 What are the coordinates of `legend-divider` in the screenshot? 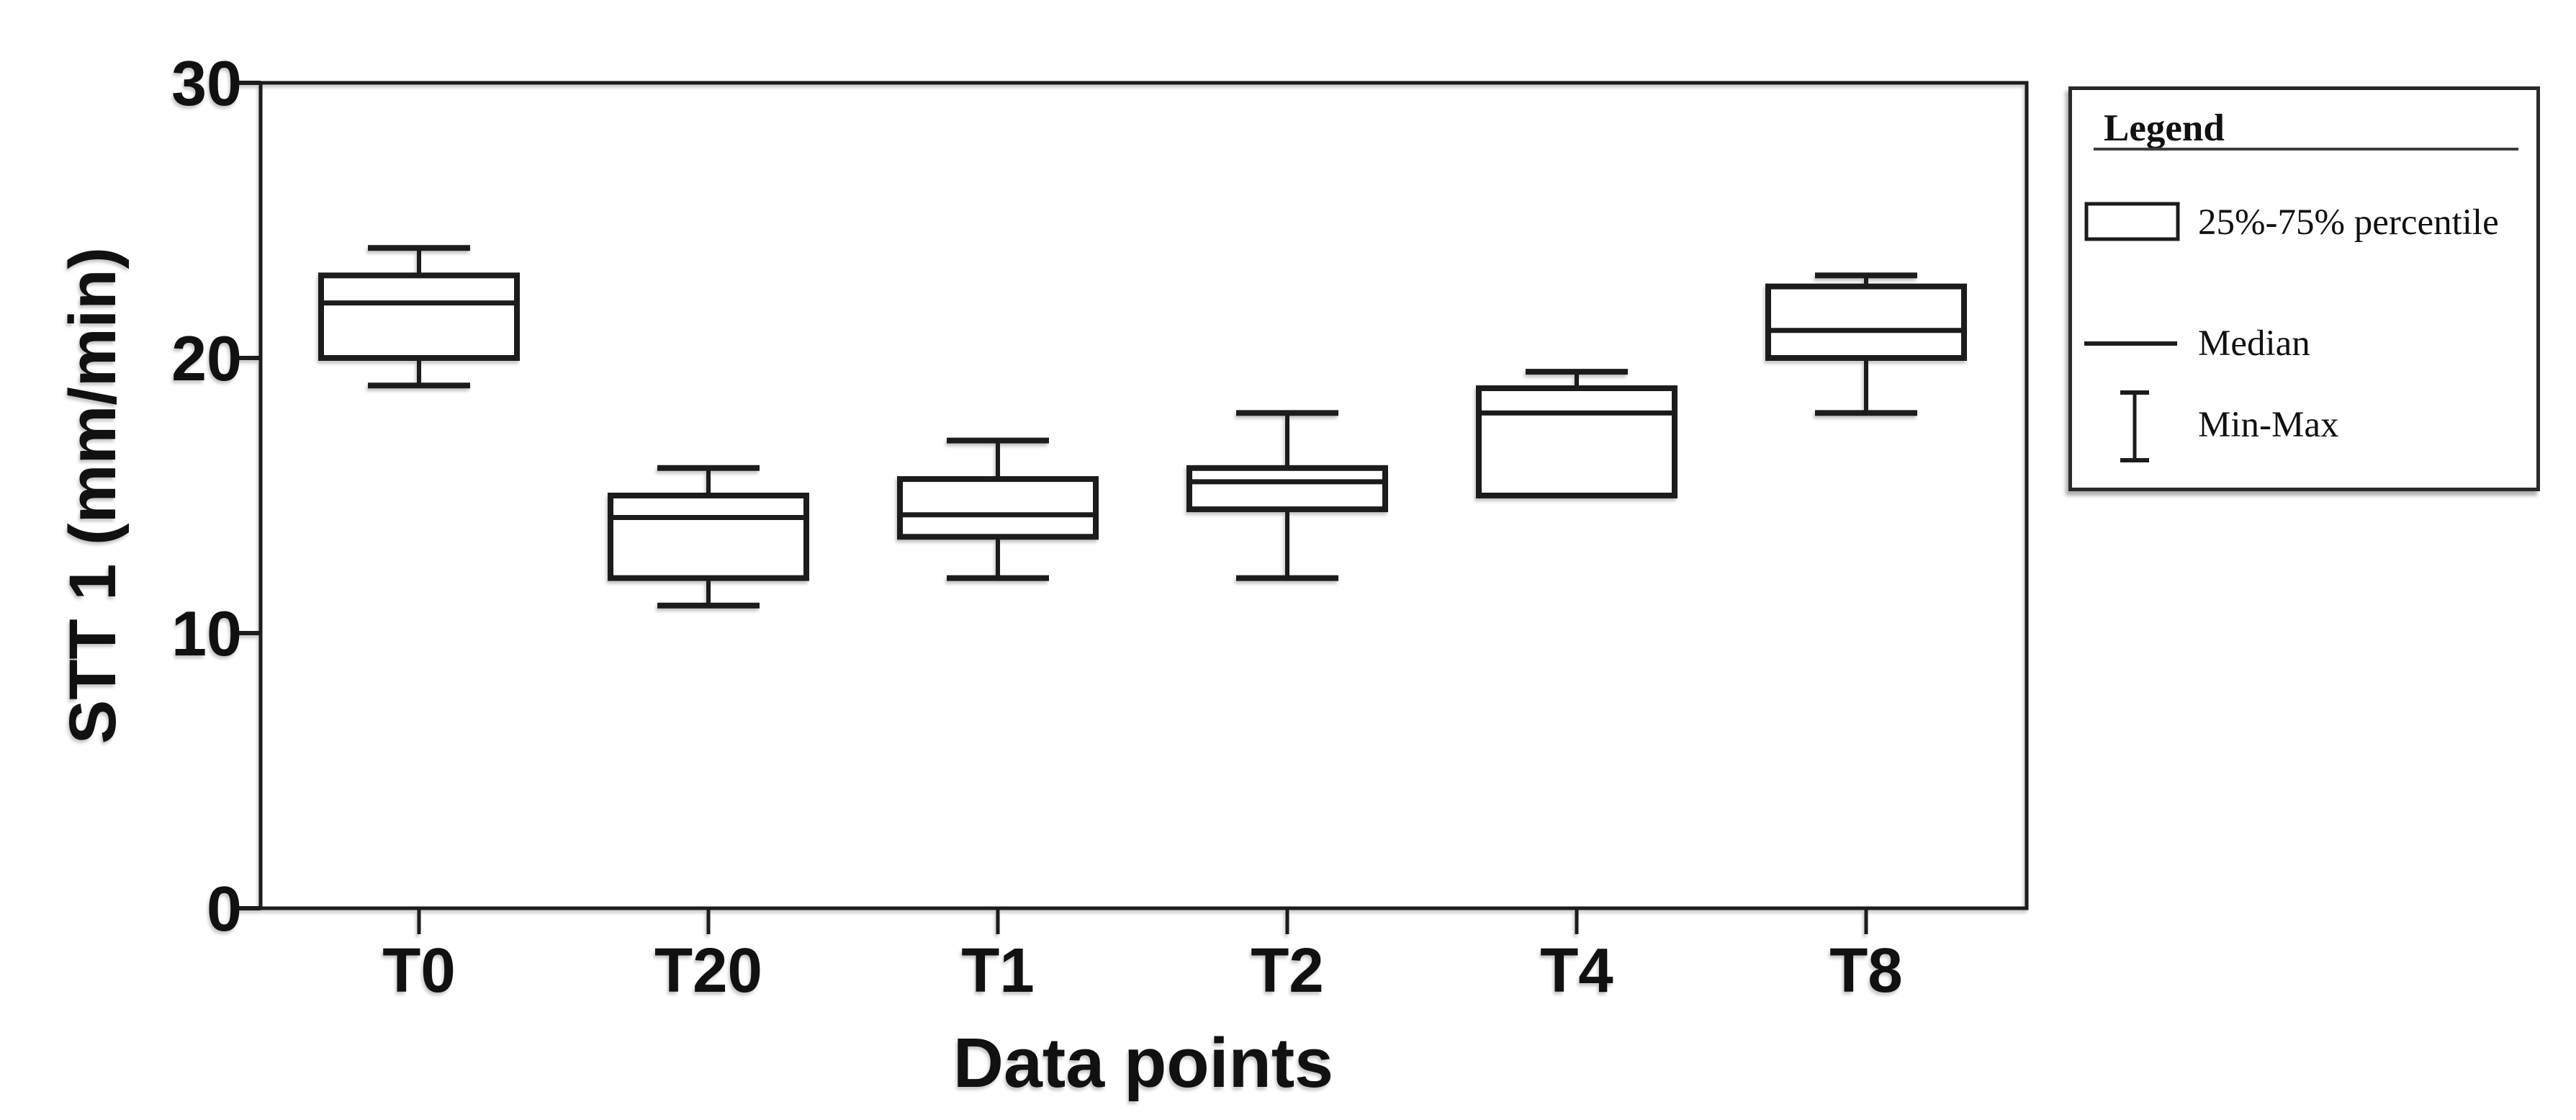 It's located at (2306, 149).